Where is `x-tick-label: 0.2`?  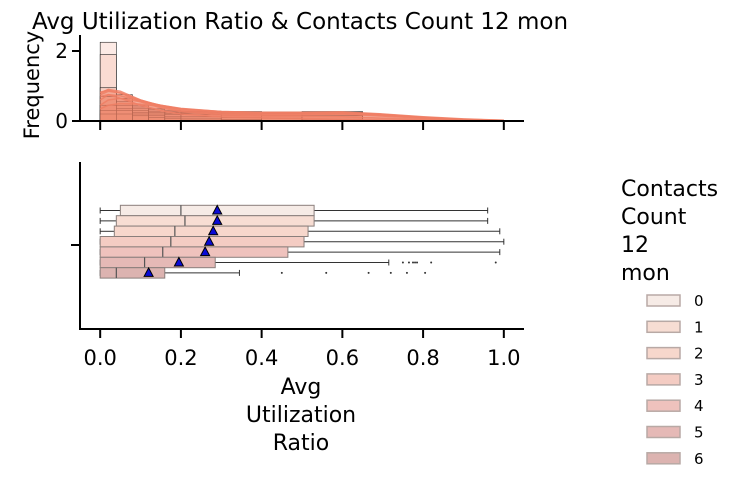 x-tick-label: 0.2 is located at coordinates (180, 358).